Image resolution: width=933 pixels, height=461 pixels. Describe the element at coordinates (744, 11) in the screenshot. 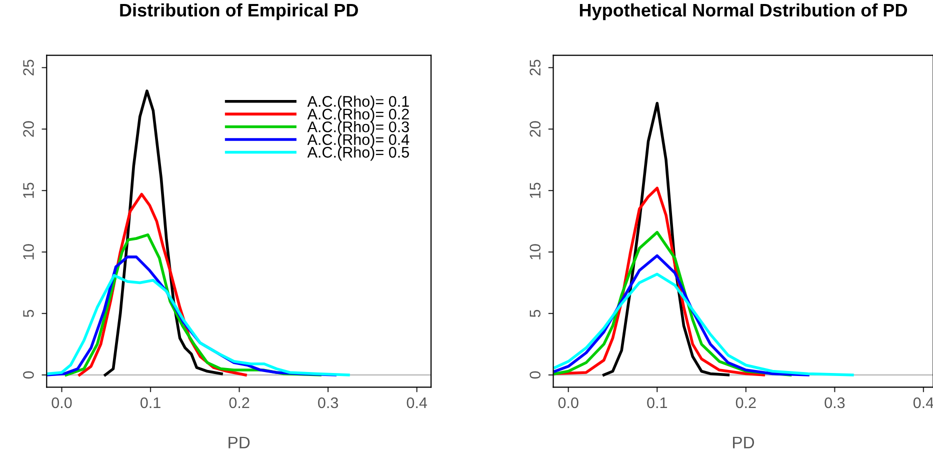

I see `chart-title: Hypothetical Normal Dstribution of PD` at that location.